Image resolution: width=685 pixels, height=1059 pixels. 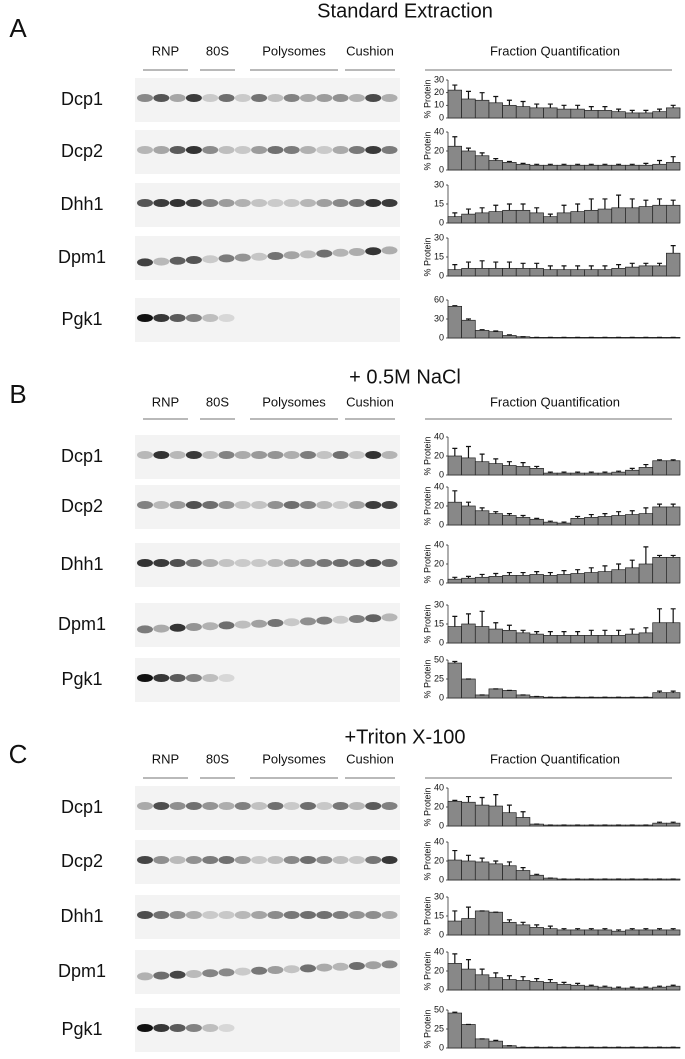 I want to click on panel-title: Standard Extraction, so click(x=405, y=11).